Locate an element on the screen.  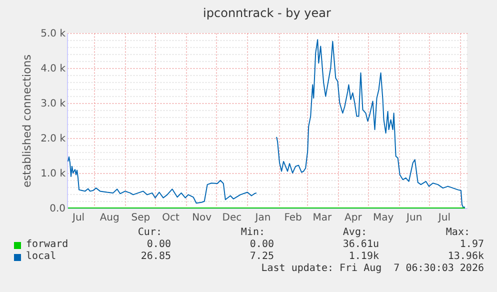
text: 36.61u is located at coordinates (360, 245).